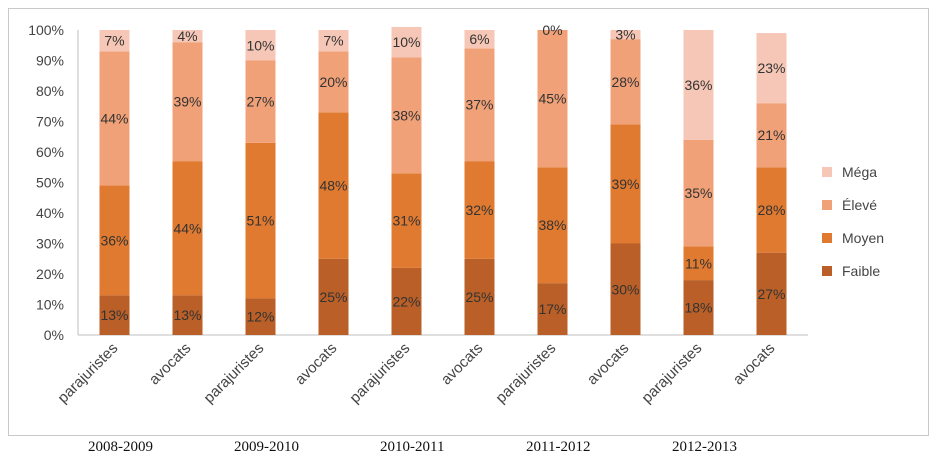 The image size is (939, 465). I want to click on y-tick-label: 90%, so click(50, 61).